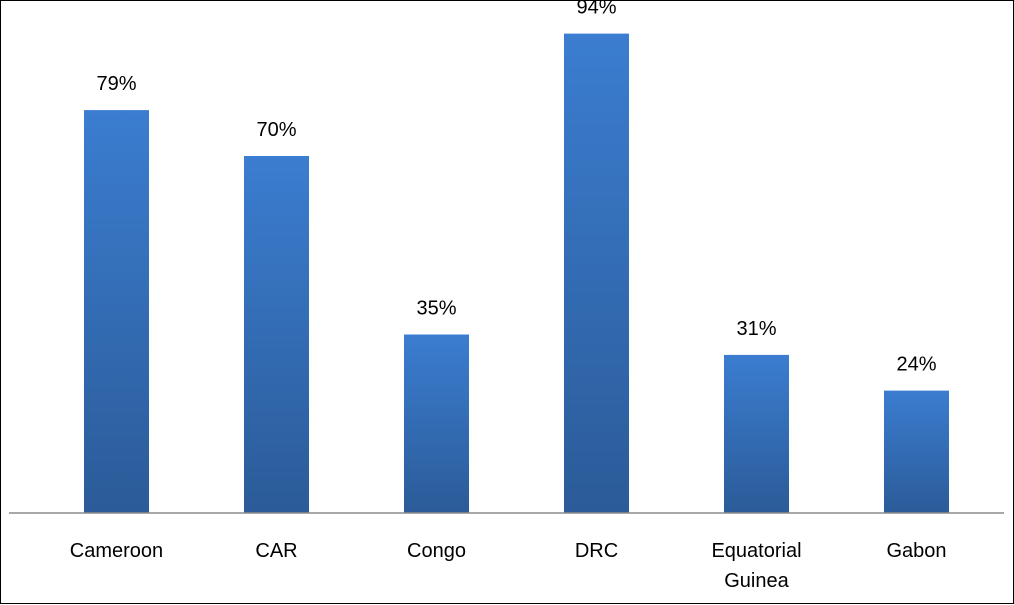 The height and width of the screenshot is (605, 1014). Describe the element at coordinates (916, 365) in the screenshot. I see `data-label-5: 24%` at that location.